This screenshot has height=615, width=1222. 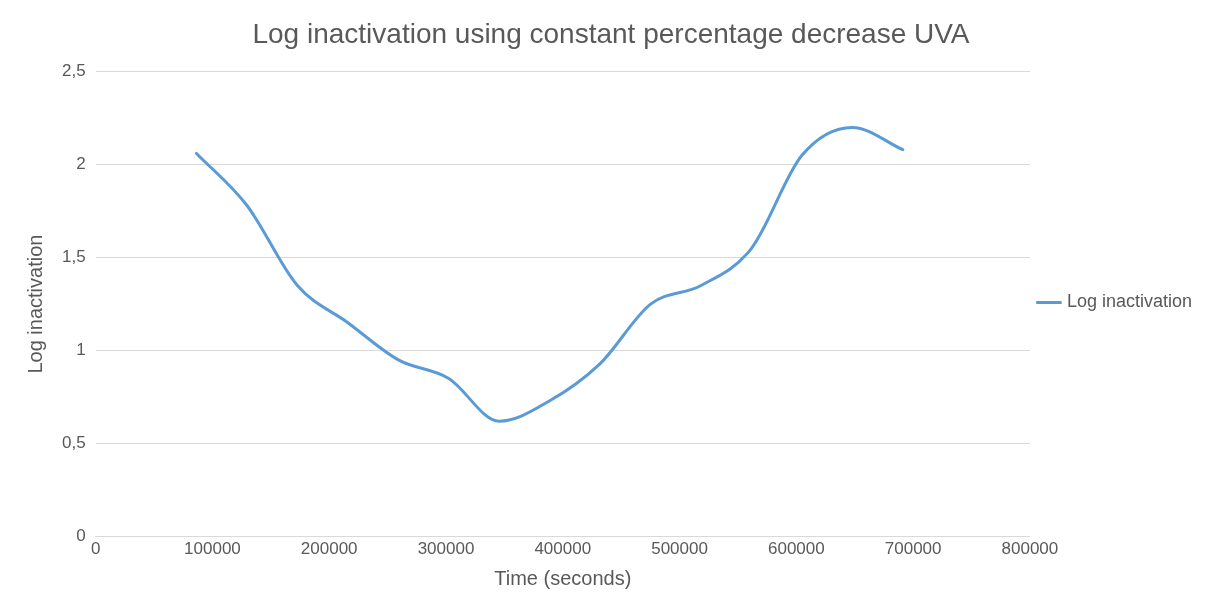 I want to click on x-tick-label: 800000, so click(x=1030, y=549).